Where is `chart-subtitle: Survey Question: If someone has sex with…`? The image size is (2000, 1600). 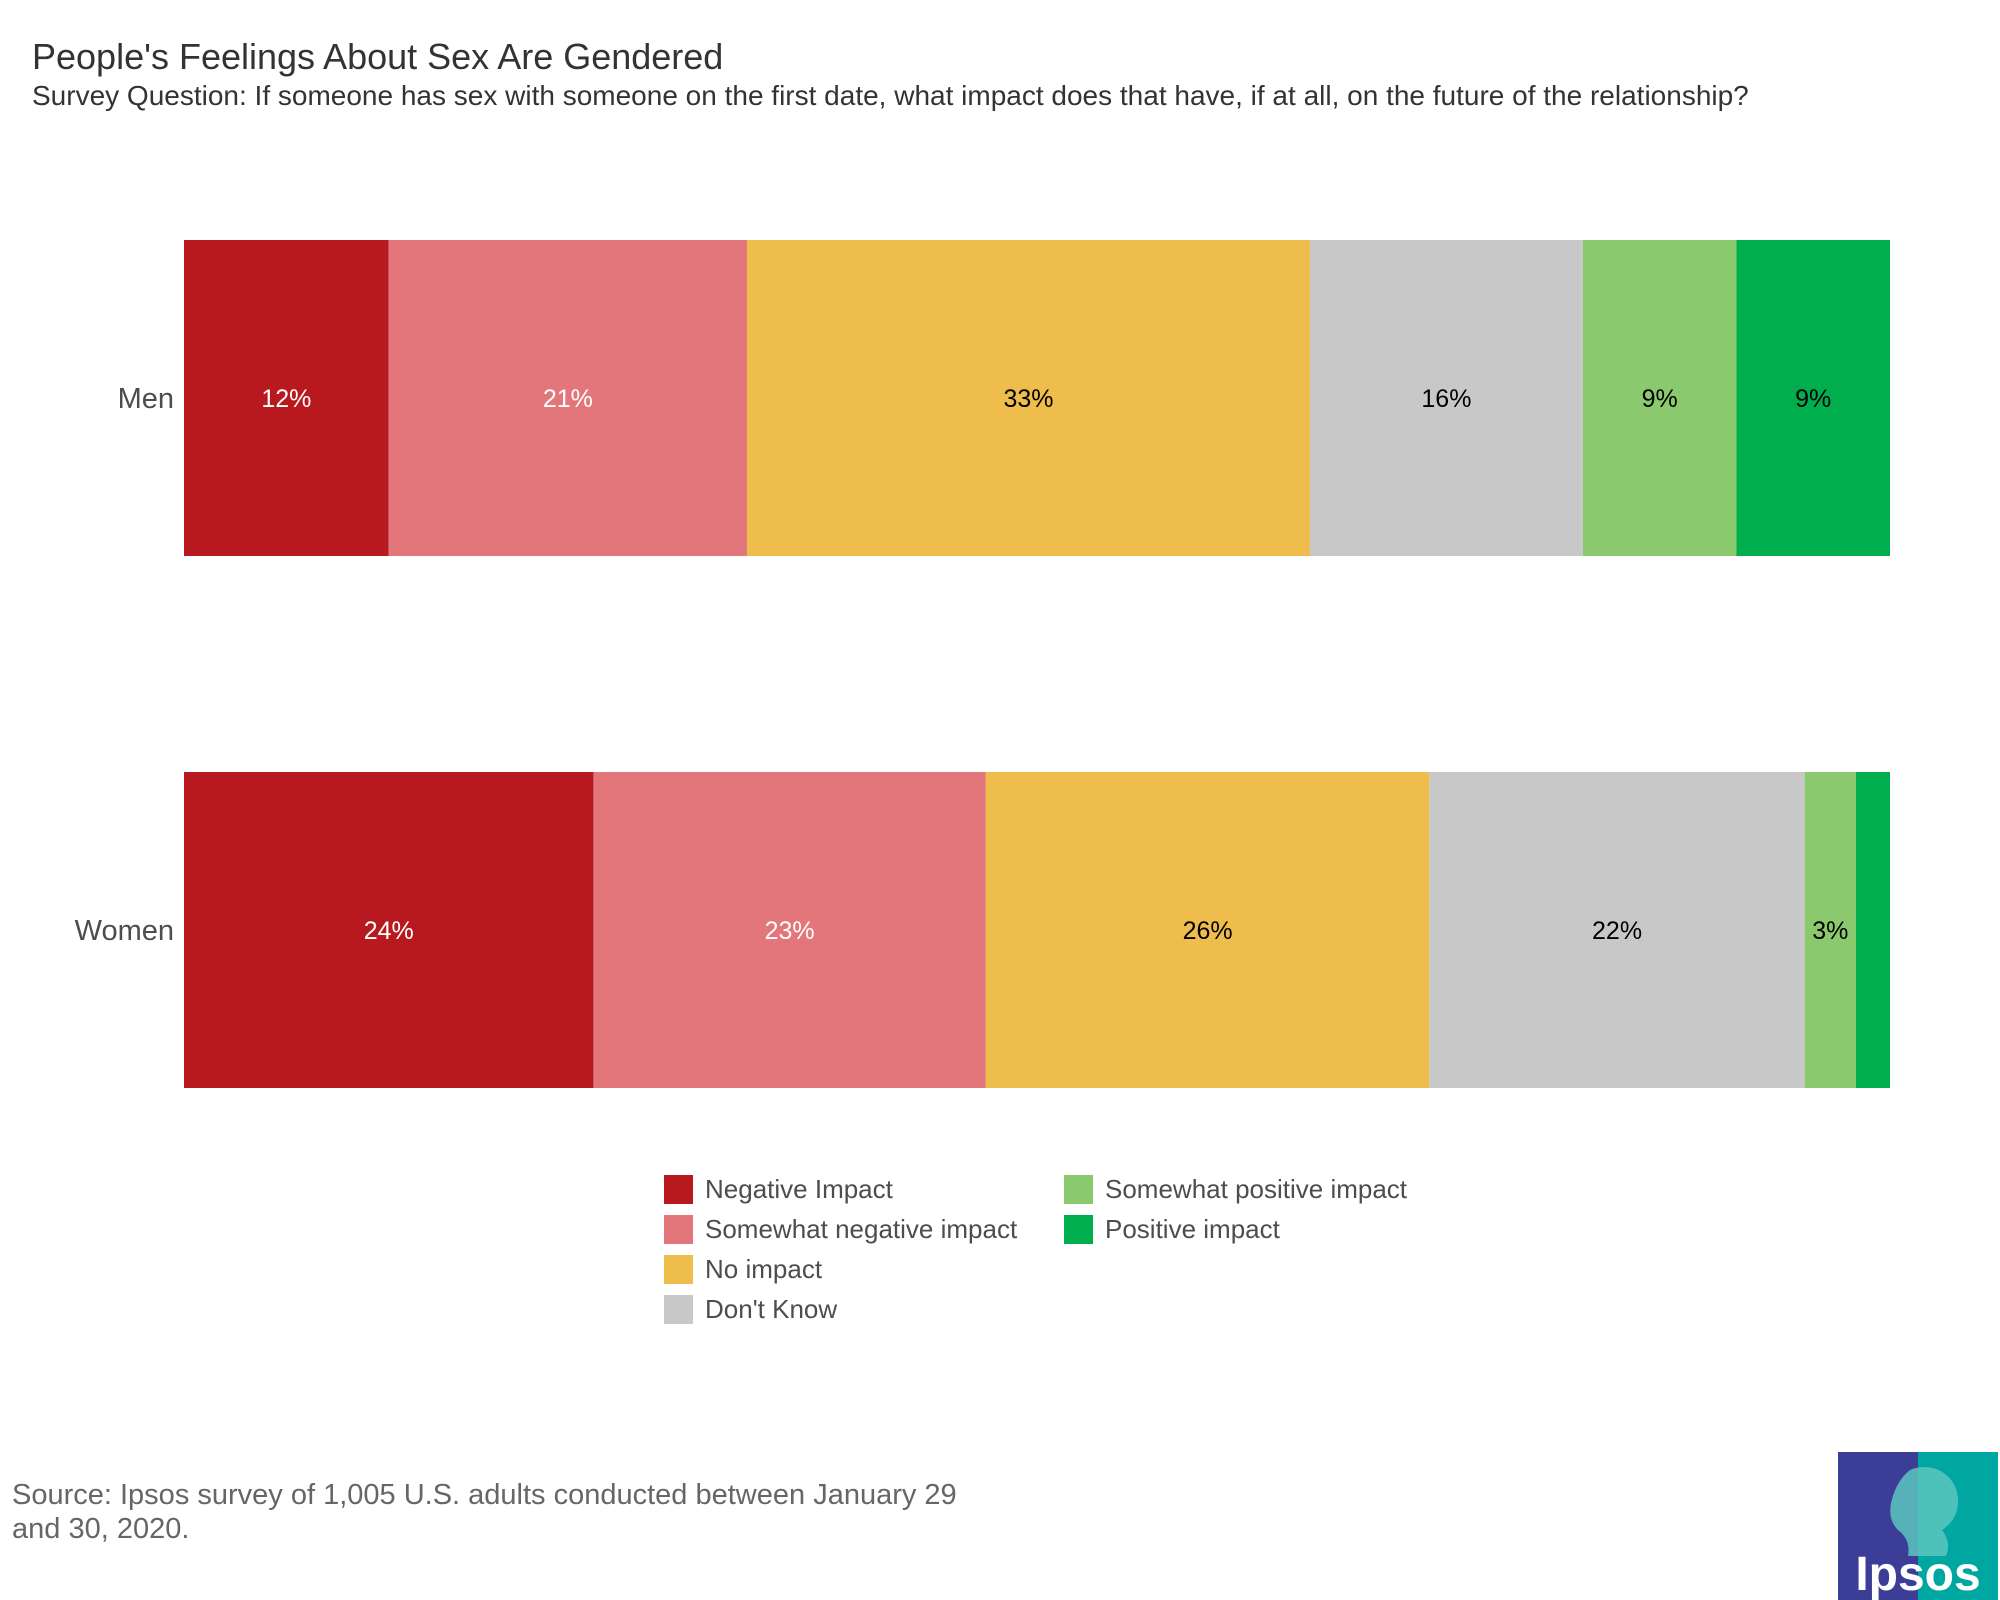
chart-subtitle: Survey Question: If someone has sex with… is located at coordinates (890, 95).